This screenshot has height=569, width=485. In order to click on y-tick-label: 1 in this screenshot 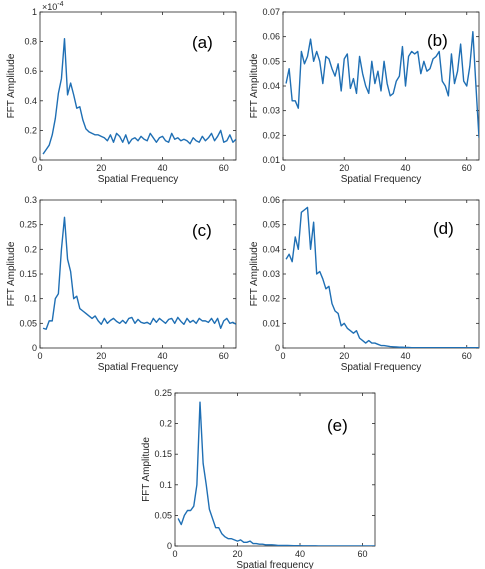, I will do `click(34, 12)`.